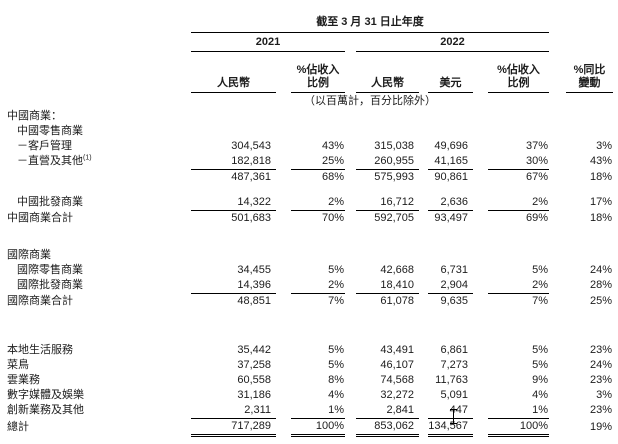  I want to click on row-label: －客戶管理, so click(95, 146).